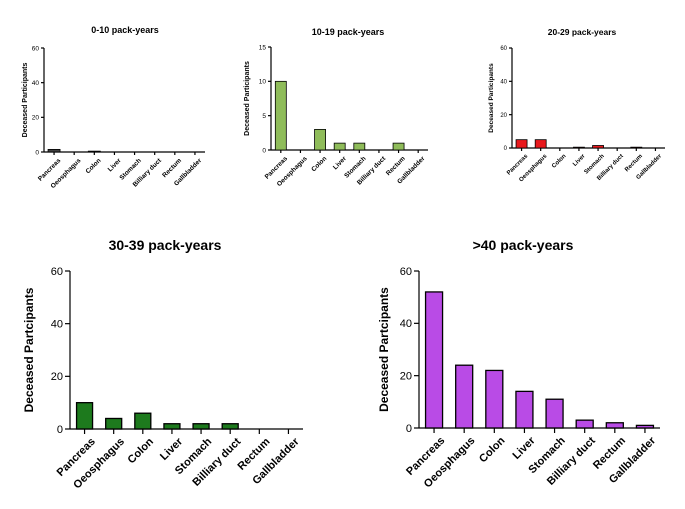 This screenshot has height=509, width=685. Describe the element at coordinates (125, 30) in the screenshot. I see `chart-title: 0-10 pack-years` at that location.